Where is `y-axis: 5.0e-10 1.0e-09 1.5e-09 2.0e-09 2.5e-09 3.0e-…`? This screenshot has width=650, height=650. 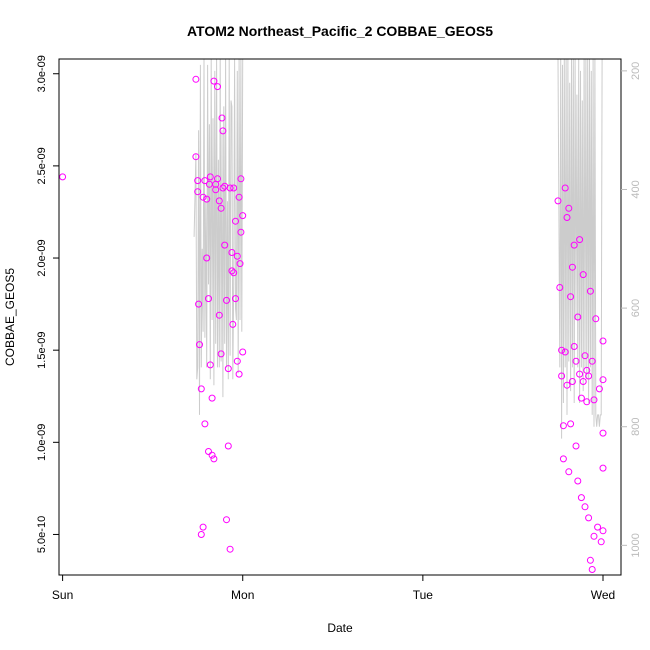
y-axis: 5.0e-10 1.0e-09 1.5e-09 2.0e-09 2.5e-09 3.0e-… is located at coordinates (47, 304).